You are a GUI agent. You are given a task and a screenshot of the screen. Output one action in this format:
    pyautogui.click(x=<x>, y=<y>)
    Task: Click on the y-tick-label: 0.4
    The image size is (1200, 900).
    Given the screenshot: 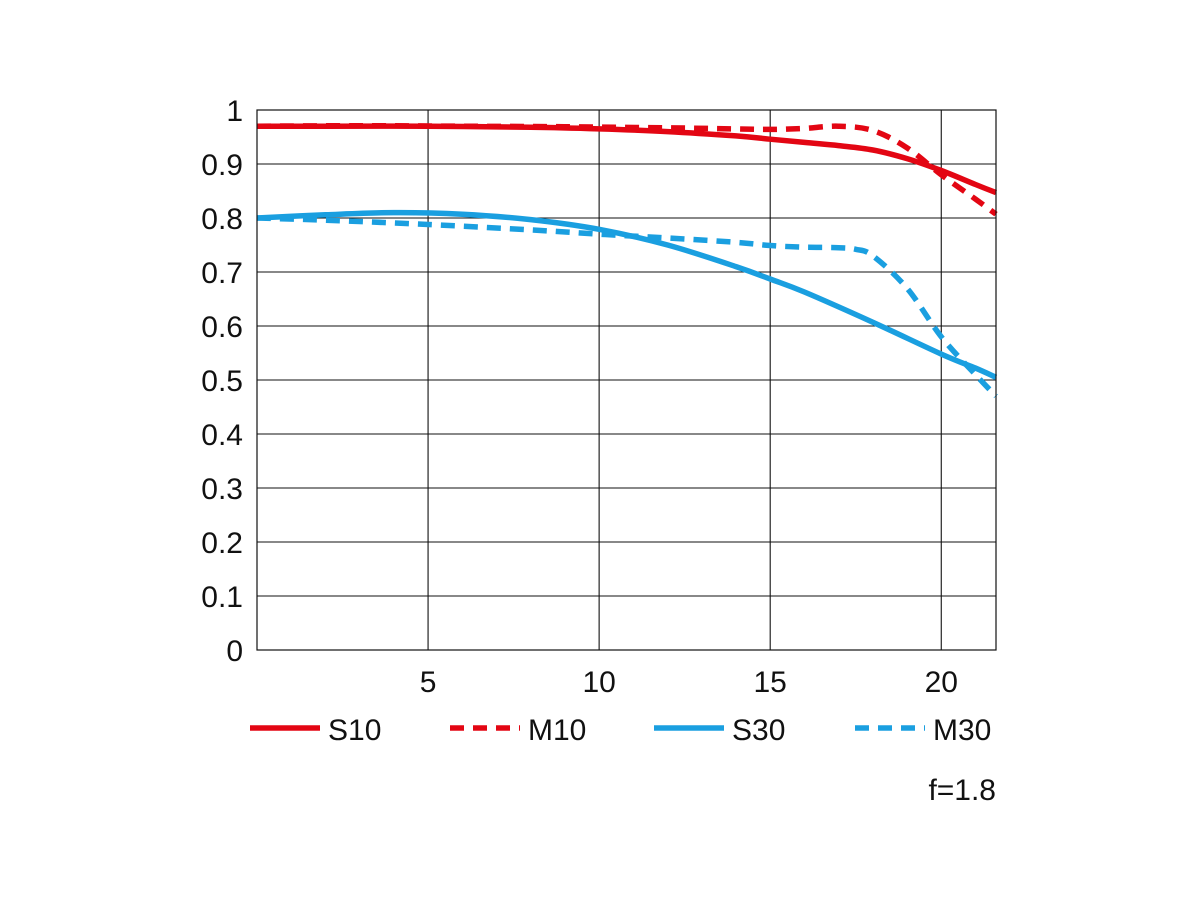 What is the action you would take?
    pyautogui.click(x=222, y=435)
    